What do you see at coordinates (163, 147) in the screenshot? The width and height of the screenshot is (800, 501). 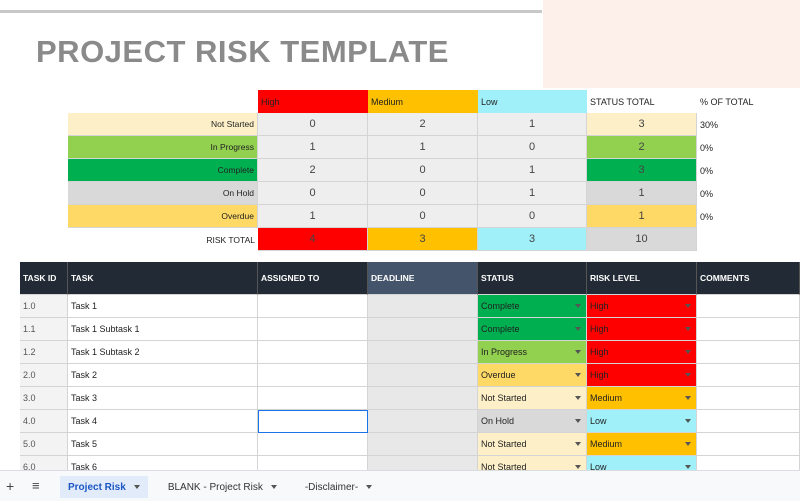 I see `status-label: In Progress` at bounding box center [163, 147].